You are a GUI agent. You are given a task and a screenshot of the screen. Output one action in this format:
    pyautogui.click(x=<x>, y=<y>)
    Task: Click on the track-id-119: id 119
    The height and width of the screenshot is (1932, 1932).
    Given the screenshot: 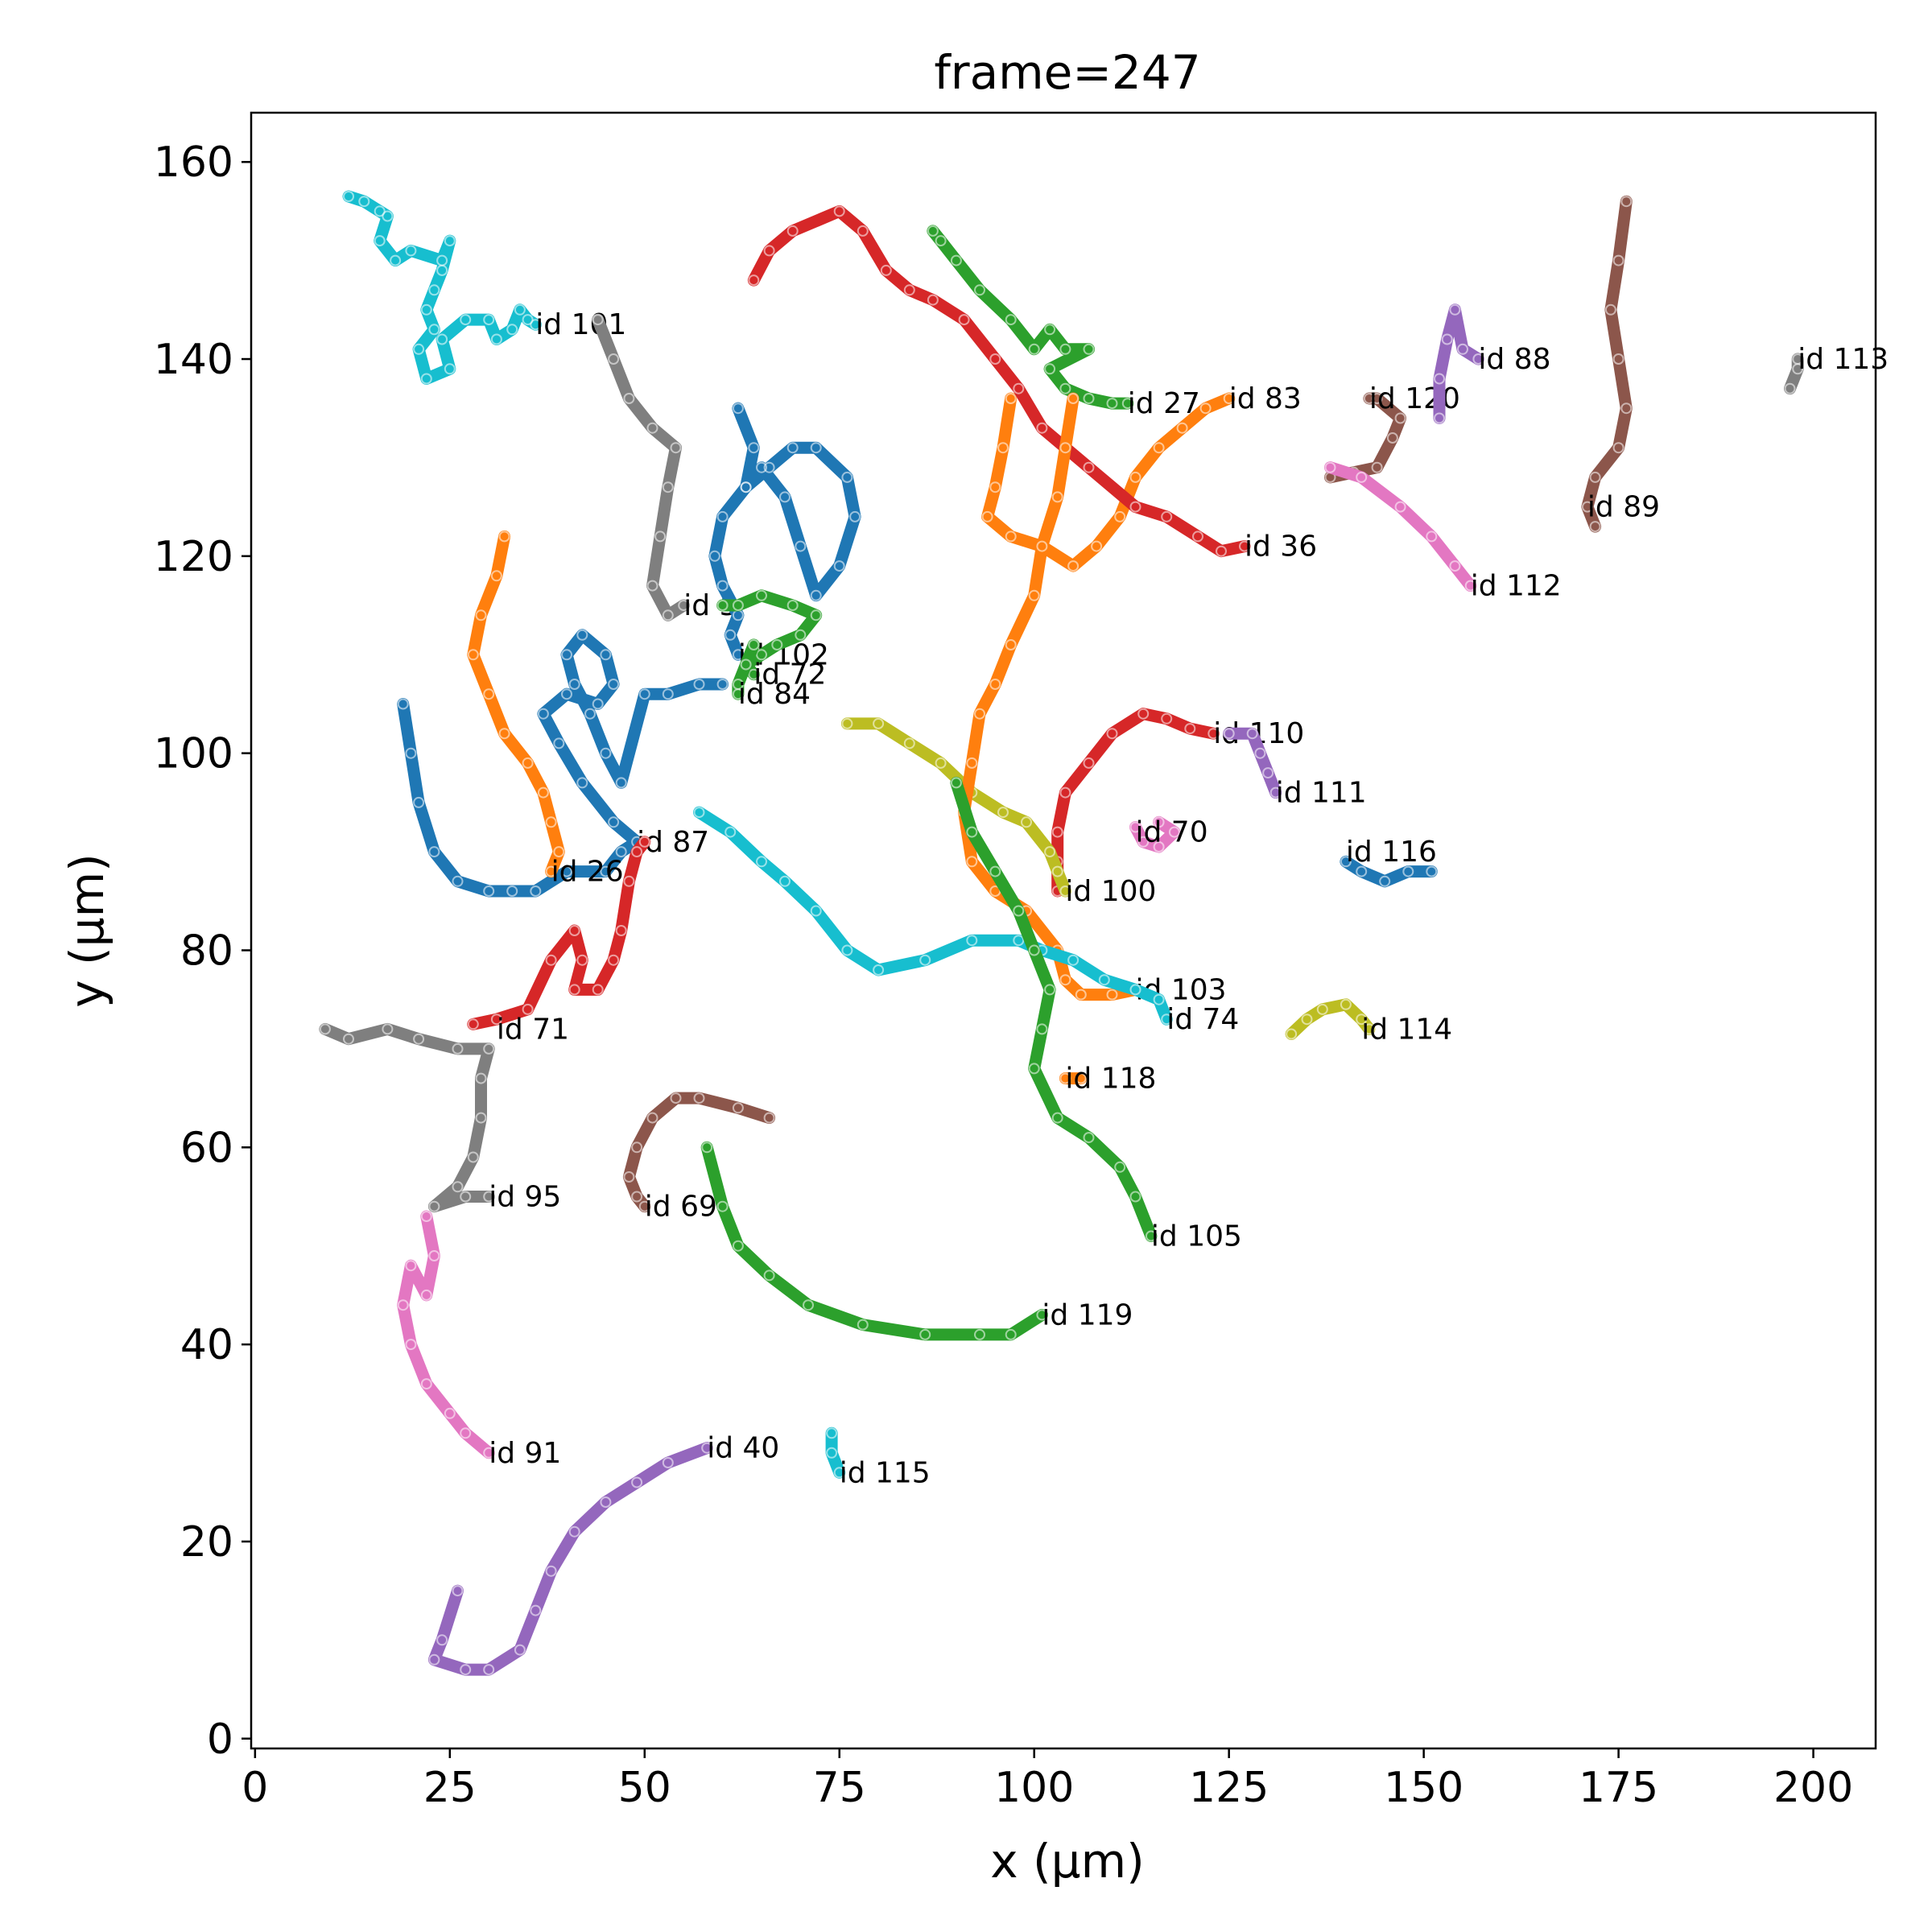 What is the action you would take?
    pyautogui.click(x=916, y=1241)
    